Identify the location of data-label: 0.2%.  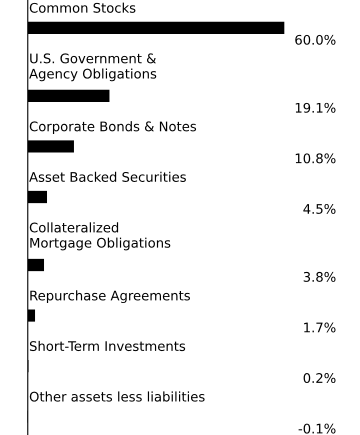
(320, 378).